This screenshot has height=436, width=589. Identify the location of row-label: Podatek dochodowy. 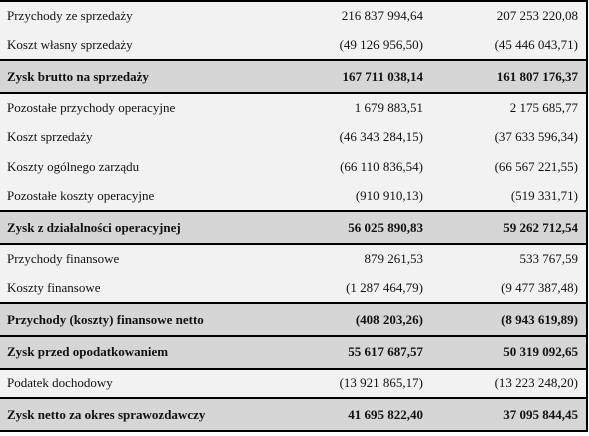
(60, 383).